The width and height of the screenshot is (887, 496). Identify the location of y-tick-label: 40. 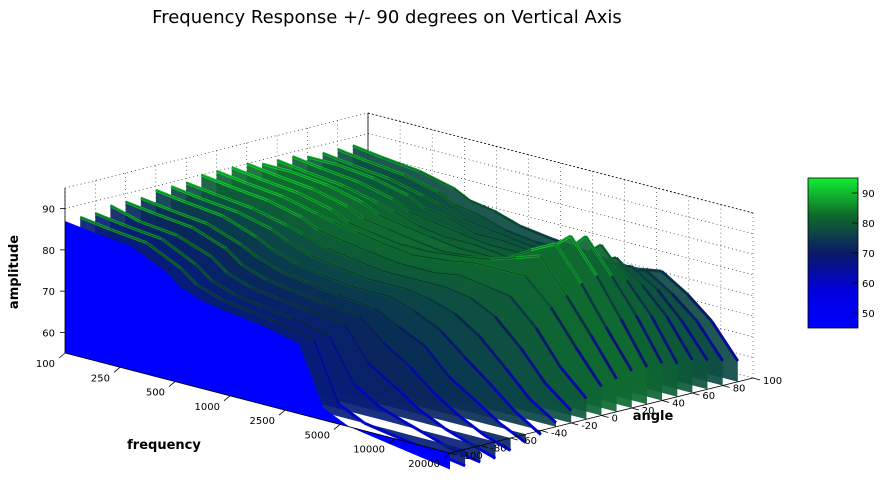
(678, 404).